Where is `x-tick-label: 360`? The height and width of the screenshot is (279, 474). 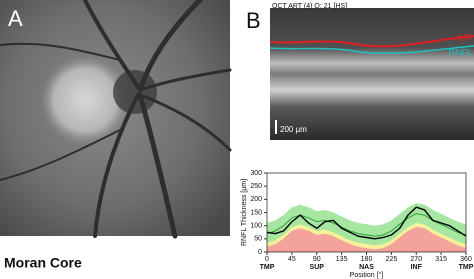 x-tick-label: 360 is located at coordinates (466, 259).